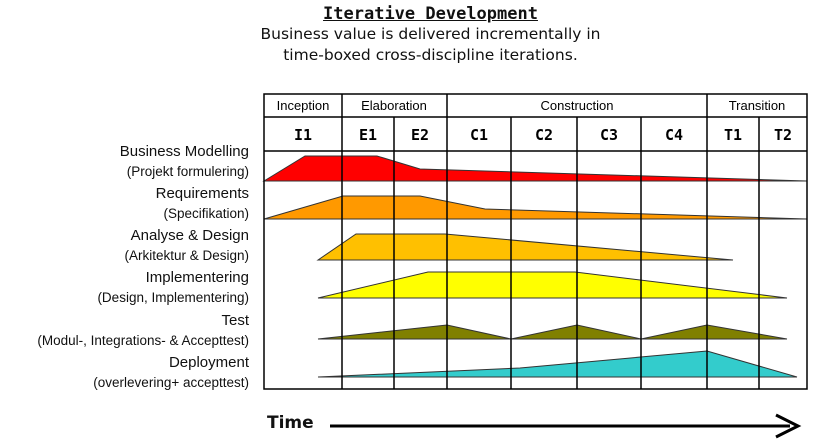 The height and width of the screenshot is (444, 821). Describe the element at coordinates (609, 135) in the screenshot. I see `iteration-c3: C3` at that location.